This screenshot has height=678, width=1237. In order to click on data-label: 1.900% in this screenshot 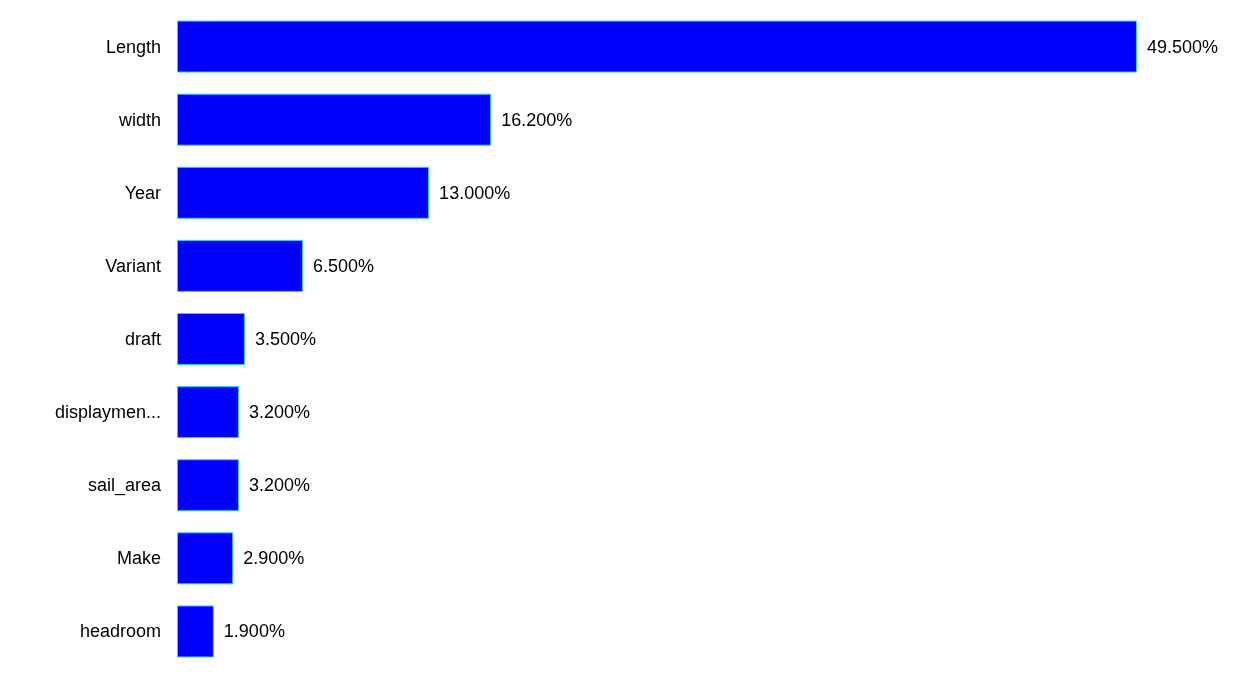, I will do `click(254, 631)`.